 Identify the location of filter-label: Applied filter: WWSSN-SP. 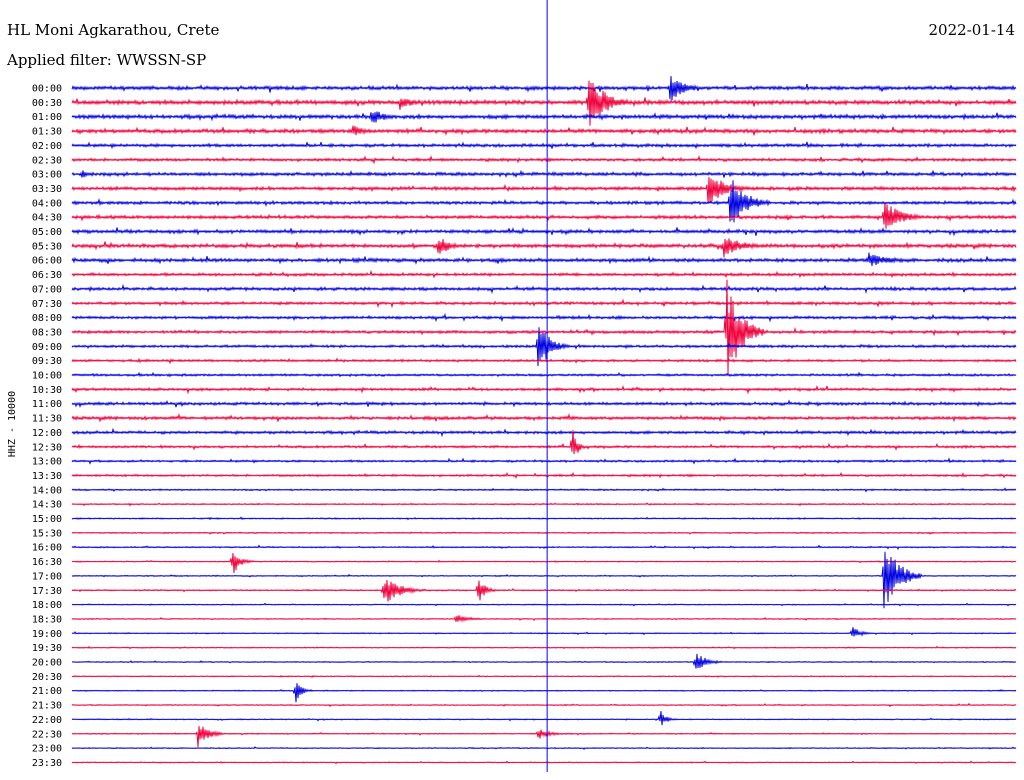
(106, 60).